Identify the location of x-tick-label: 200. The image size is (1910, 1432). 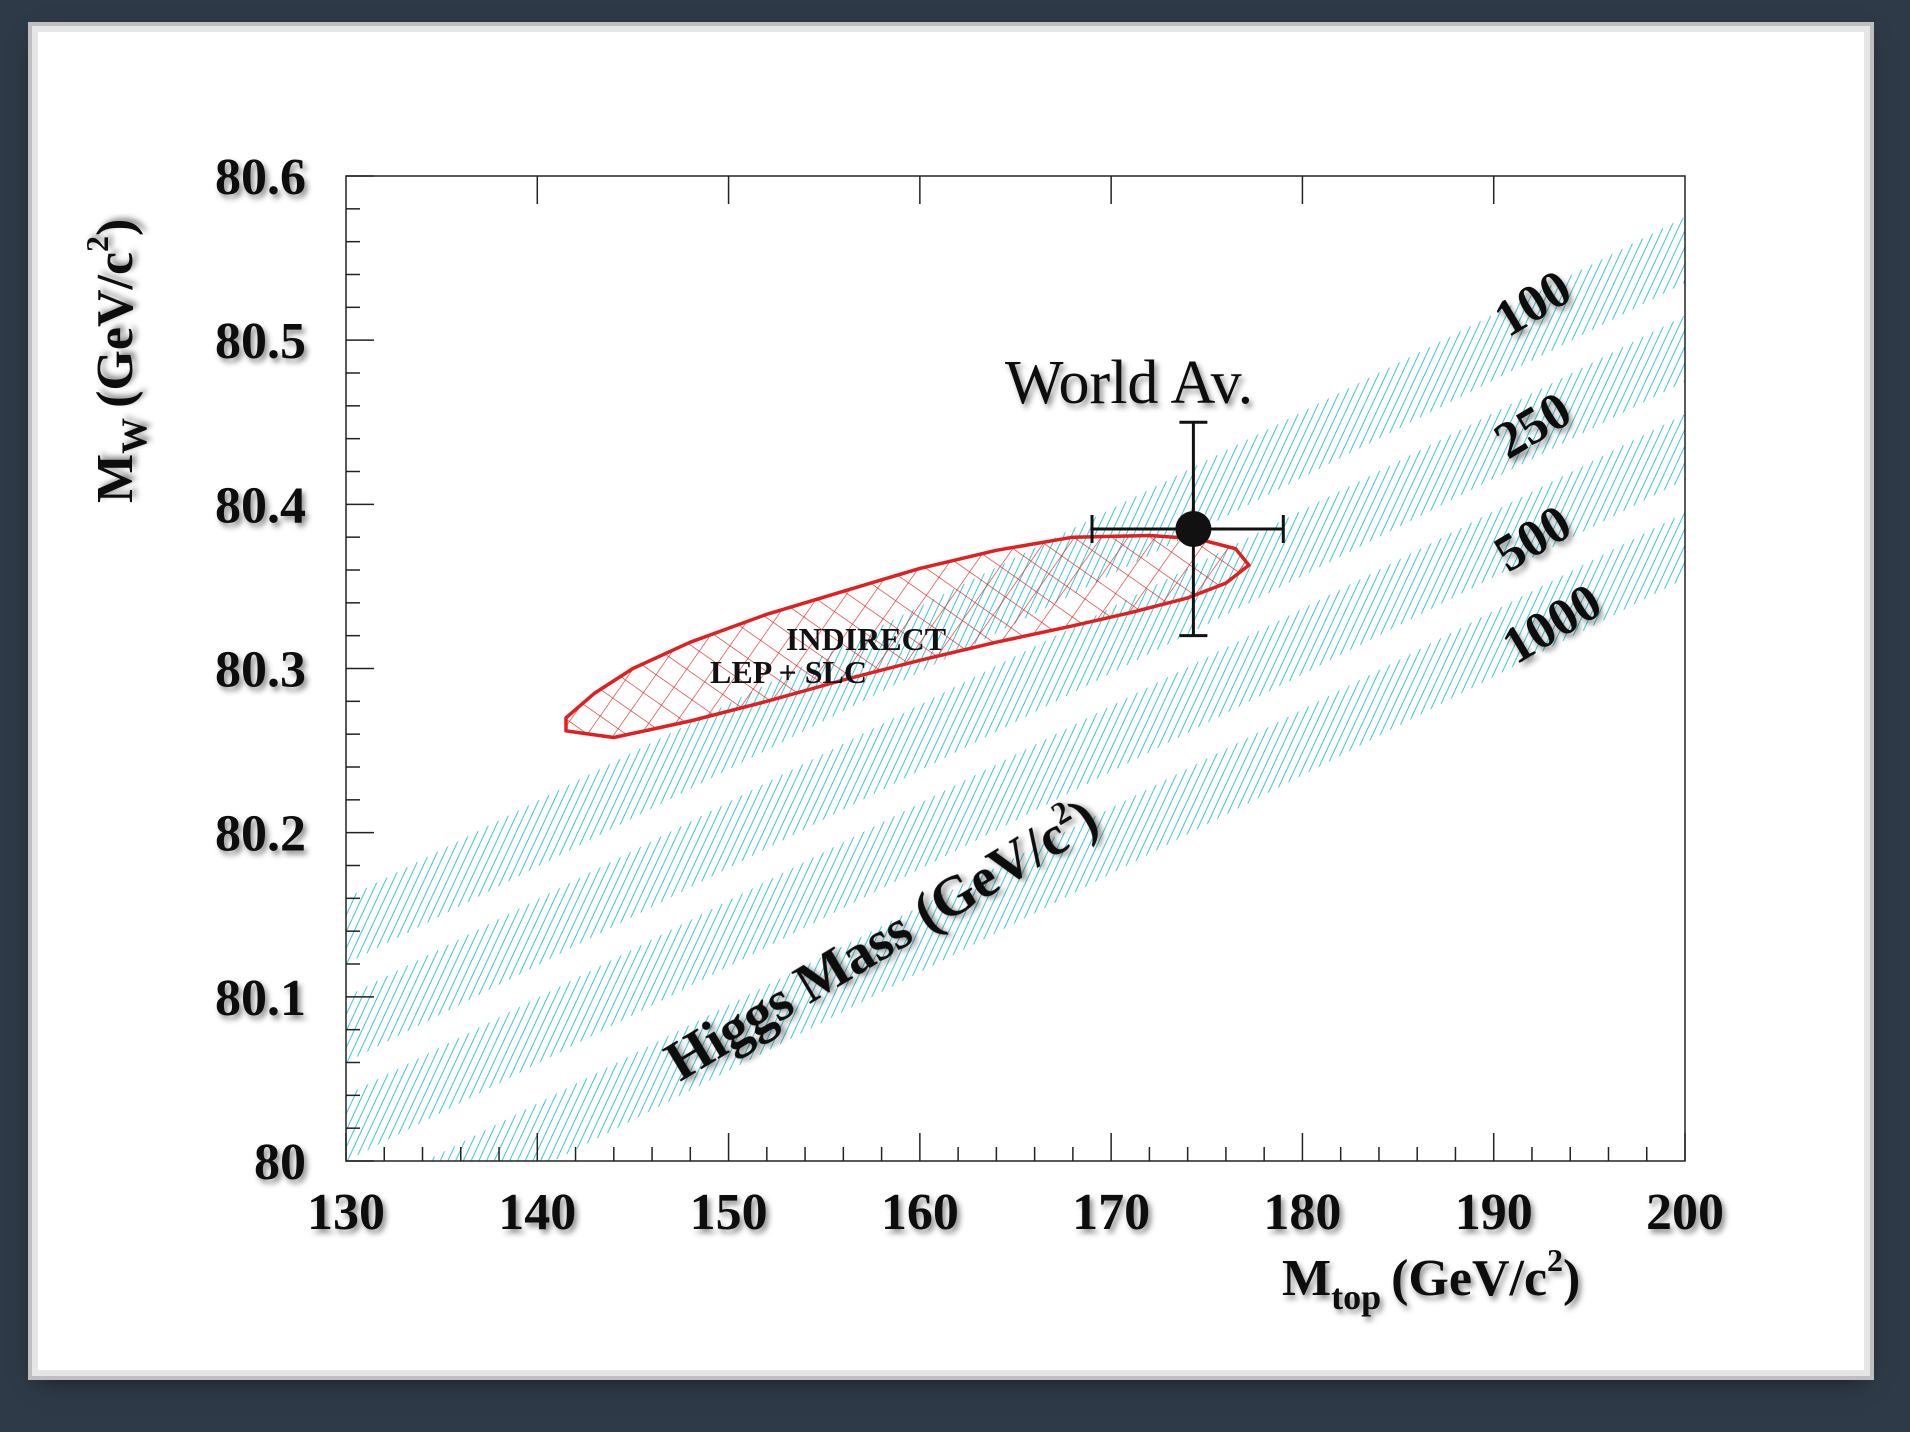
(1685, 1212).